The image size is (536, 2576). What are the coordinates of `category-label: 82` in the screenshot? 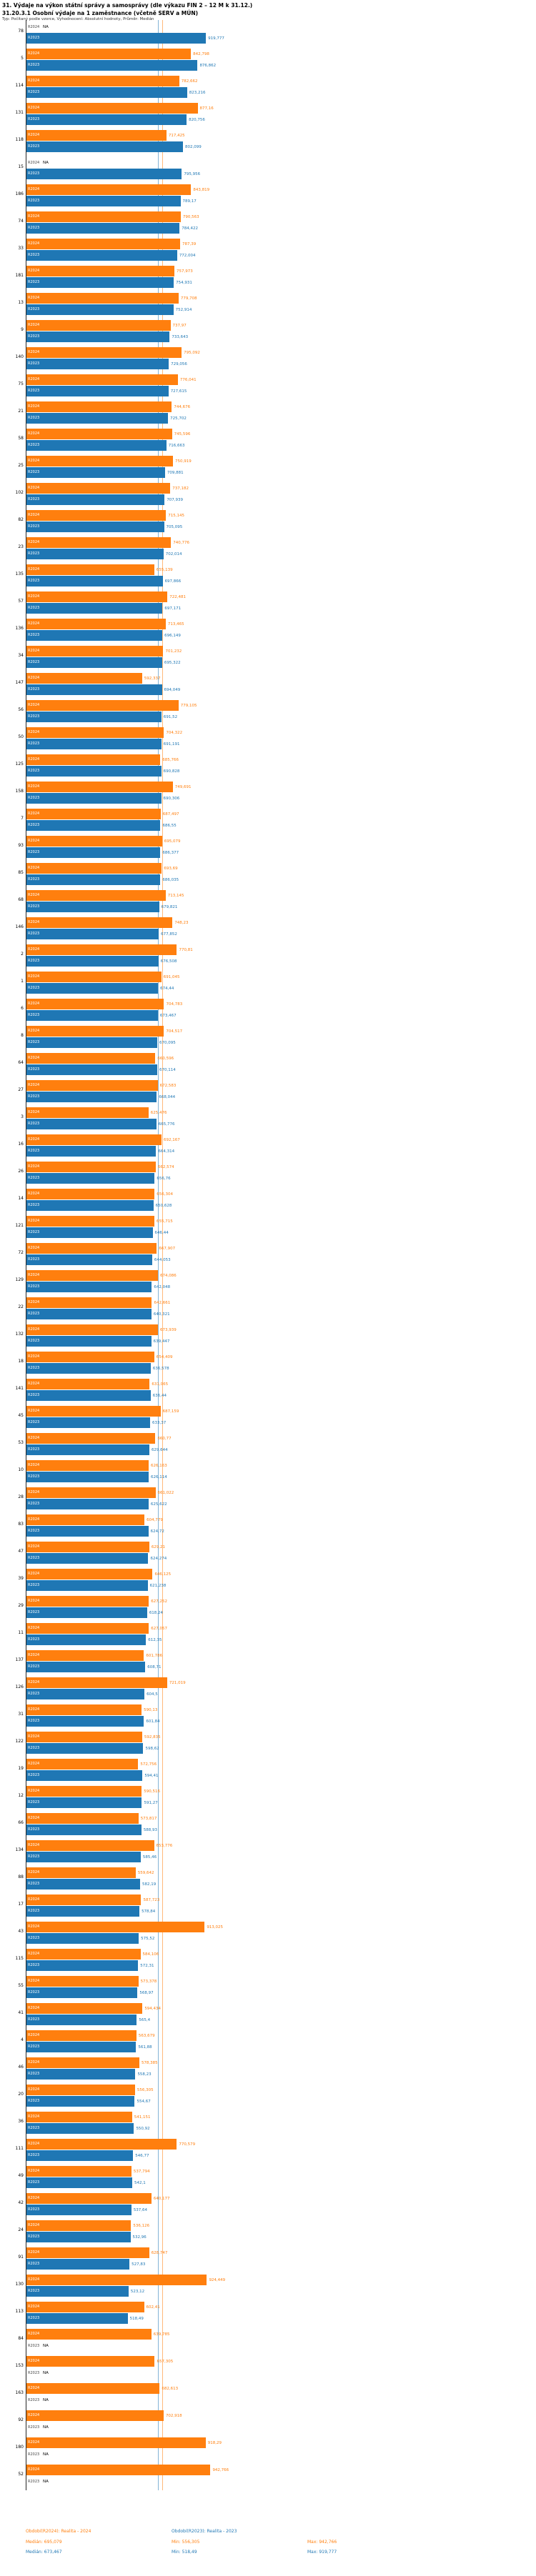 It's located at (21, 519).